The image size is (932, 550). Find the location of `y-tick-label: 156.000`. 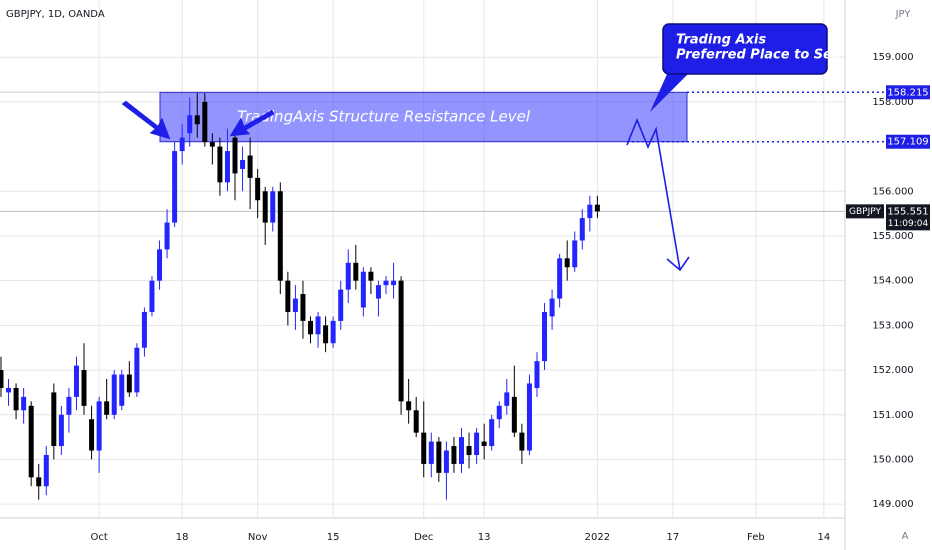

y-tick-label: 156.000 is located at coordinates (892, 191).